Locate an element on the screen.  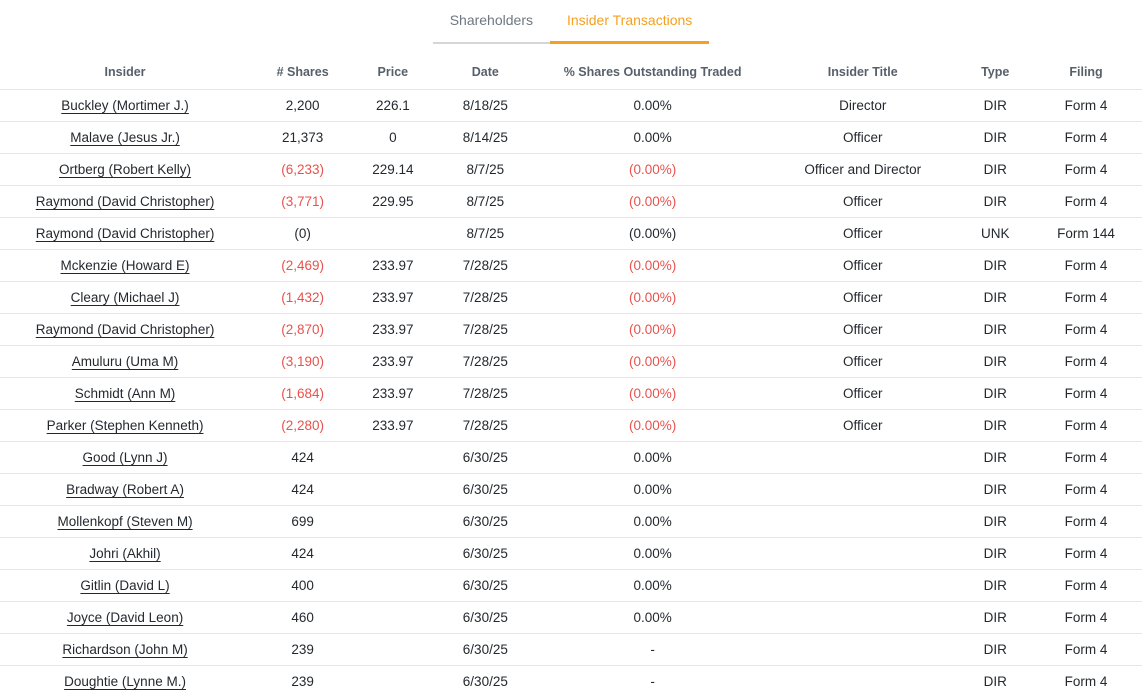
date-cell: 8/18/25 is located at coordinates (485, 105).